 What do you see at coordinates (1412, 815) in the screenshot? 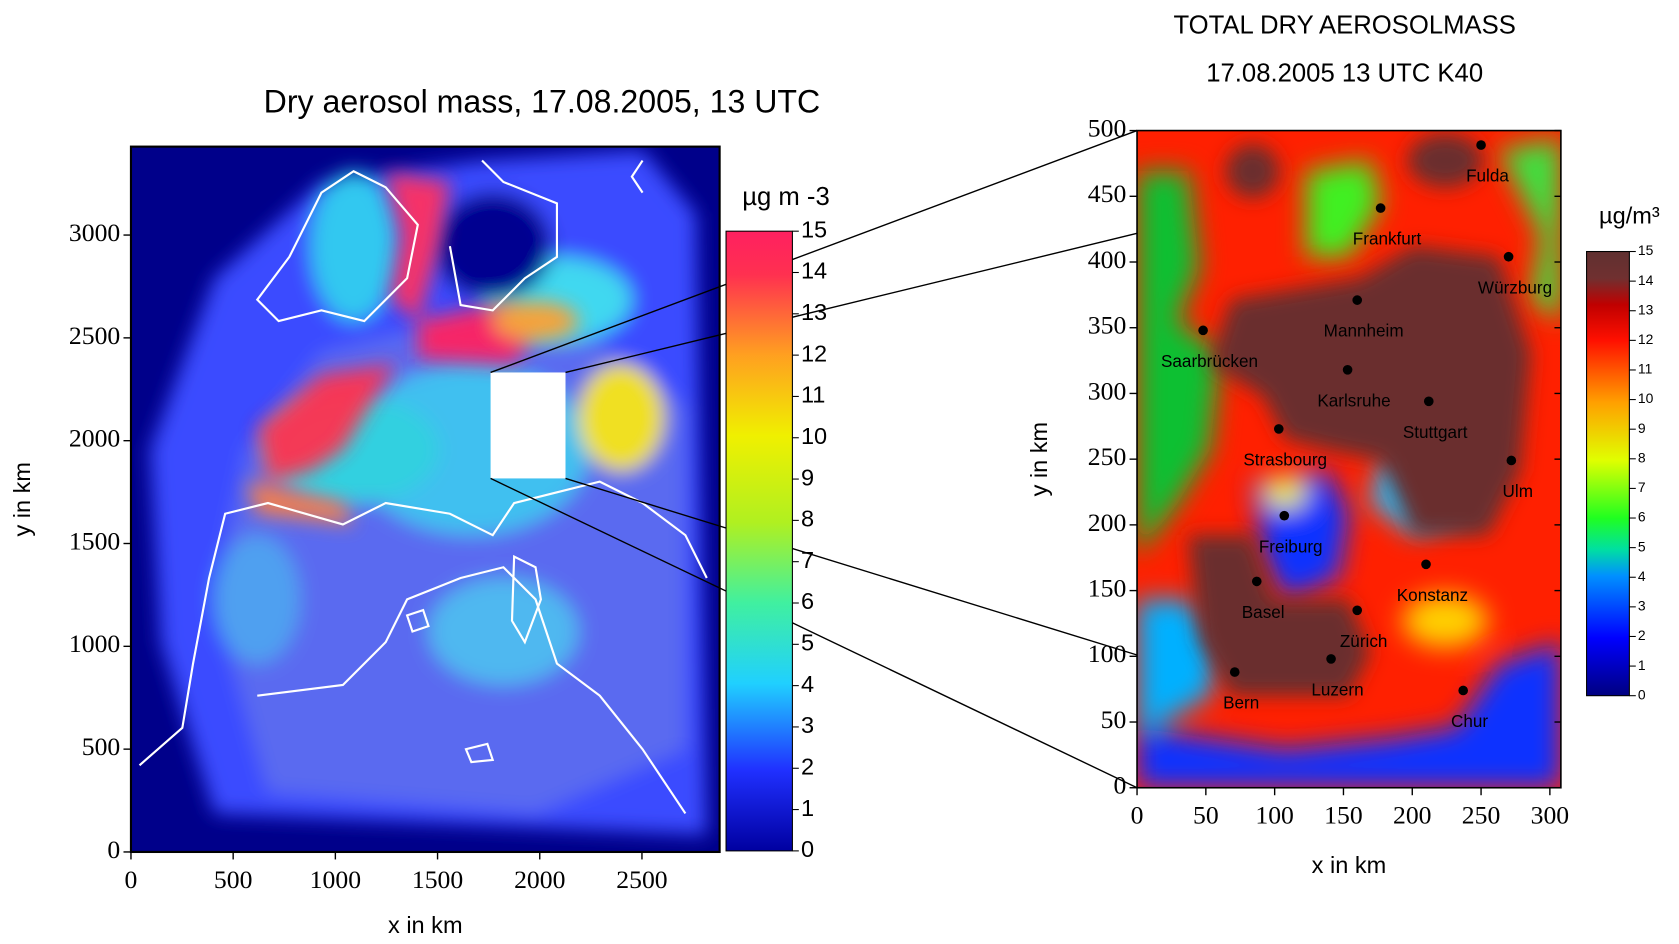
I see `x-tick-label: 200` at bounding box center [1412, 815].